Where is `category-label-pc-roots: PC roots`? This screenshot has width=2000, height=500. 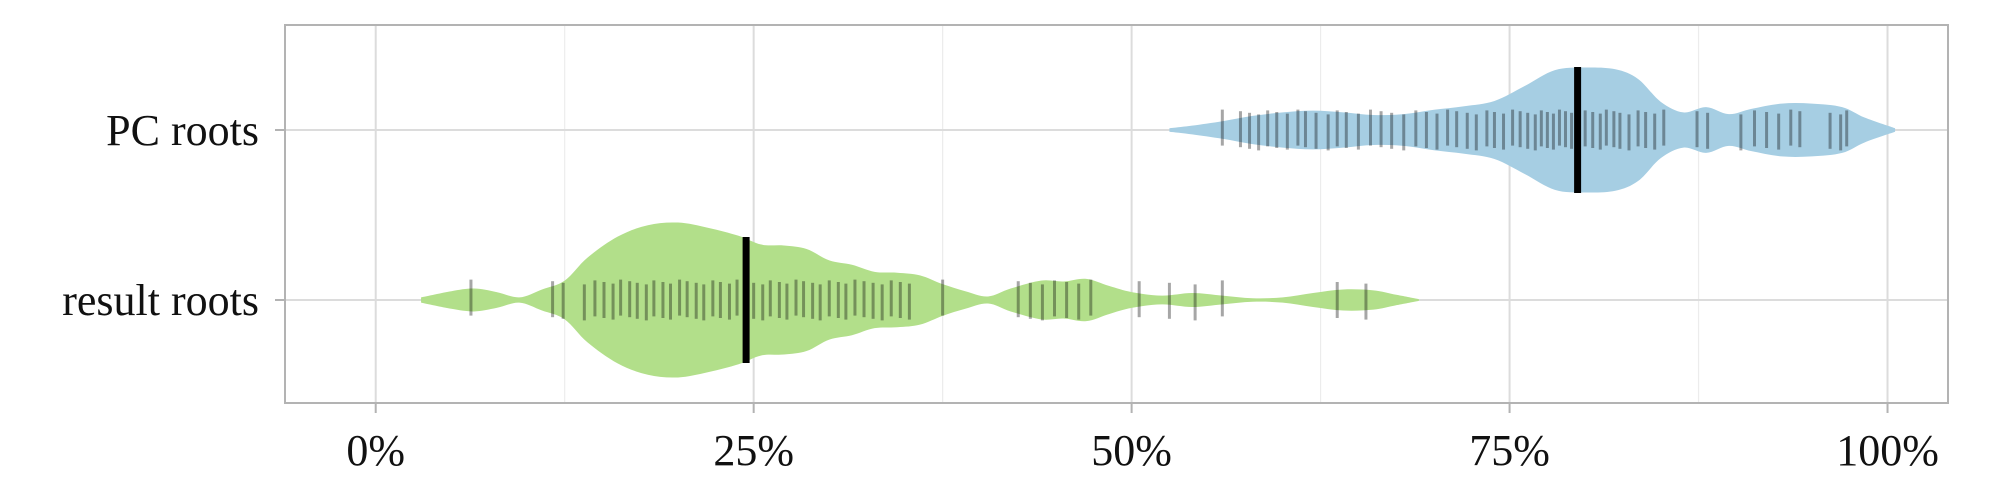 category-label-pc-roots: PC roots is located at coordinates (182, 130).